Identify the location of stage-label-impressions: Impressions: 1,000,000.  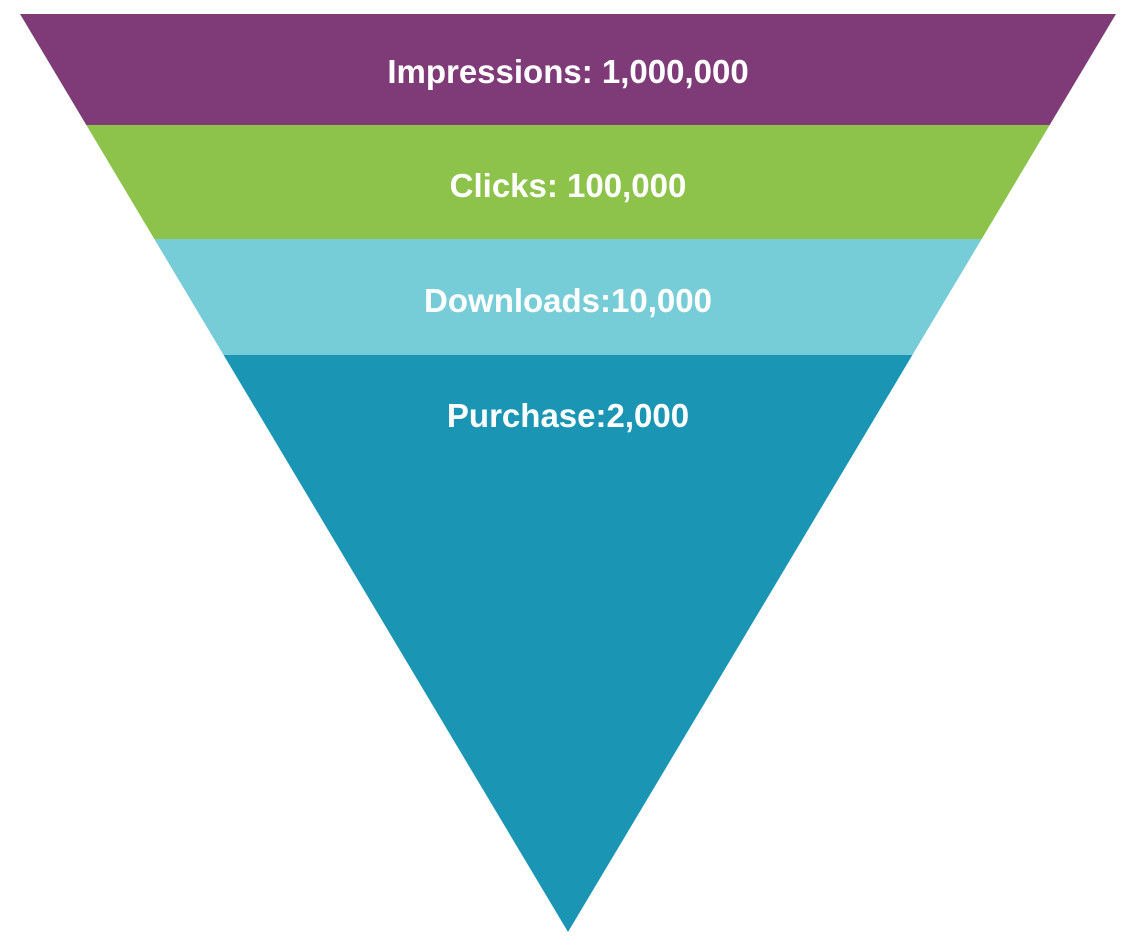
(567, 71).